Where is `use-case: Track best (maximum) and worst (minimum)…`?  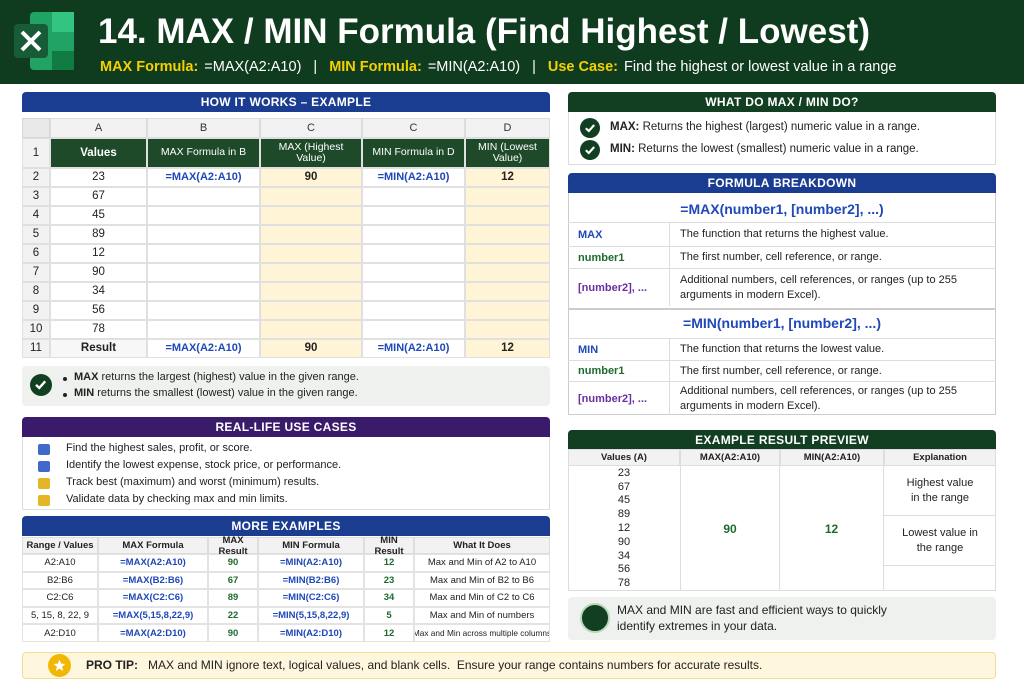 use-case: Track best (maximum) and worst (minimum)… is located at coordinates (193, 482).